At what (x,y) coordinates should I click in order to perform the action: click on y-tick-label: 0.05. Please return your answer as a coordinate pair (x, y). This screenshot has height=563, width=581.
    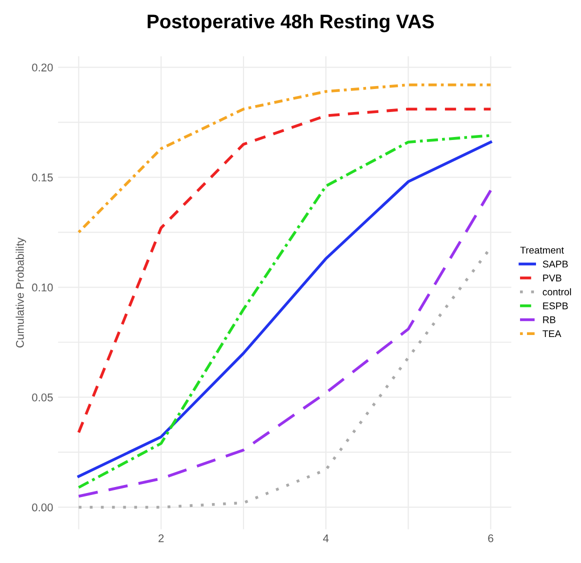
    Looking at the image, I should click on (42, 398).